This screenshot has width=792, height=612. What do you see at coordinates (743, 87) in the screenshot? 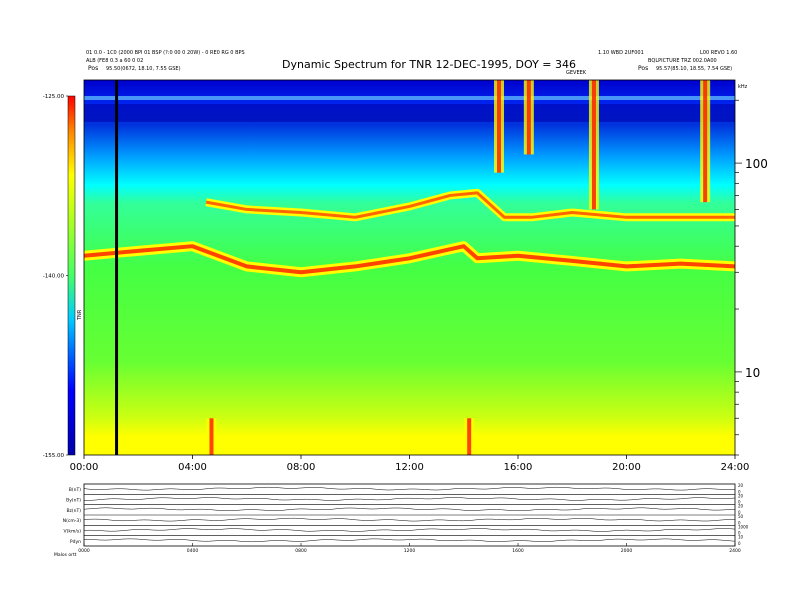
I see `header-corner-mark: kHz` at bounding box center [743, 87].